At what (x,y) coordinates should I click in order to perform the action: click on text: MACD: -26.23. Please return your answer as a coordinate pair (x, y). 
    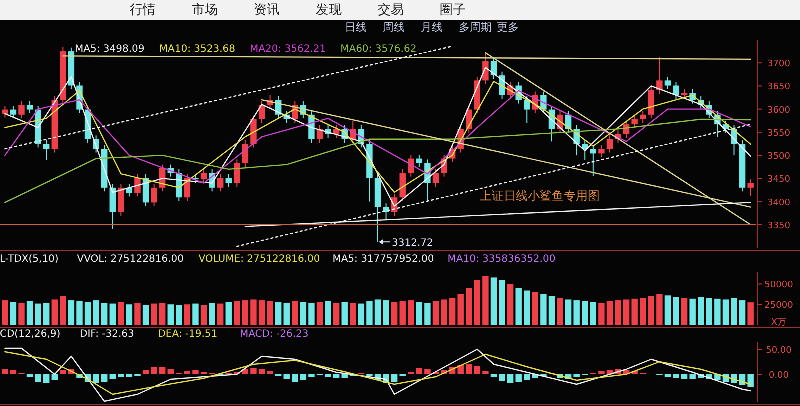
    Looking at the image, I should click on (274, 334).